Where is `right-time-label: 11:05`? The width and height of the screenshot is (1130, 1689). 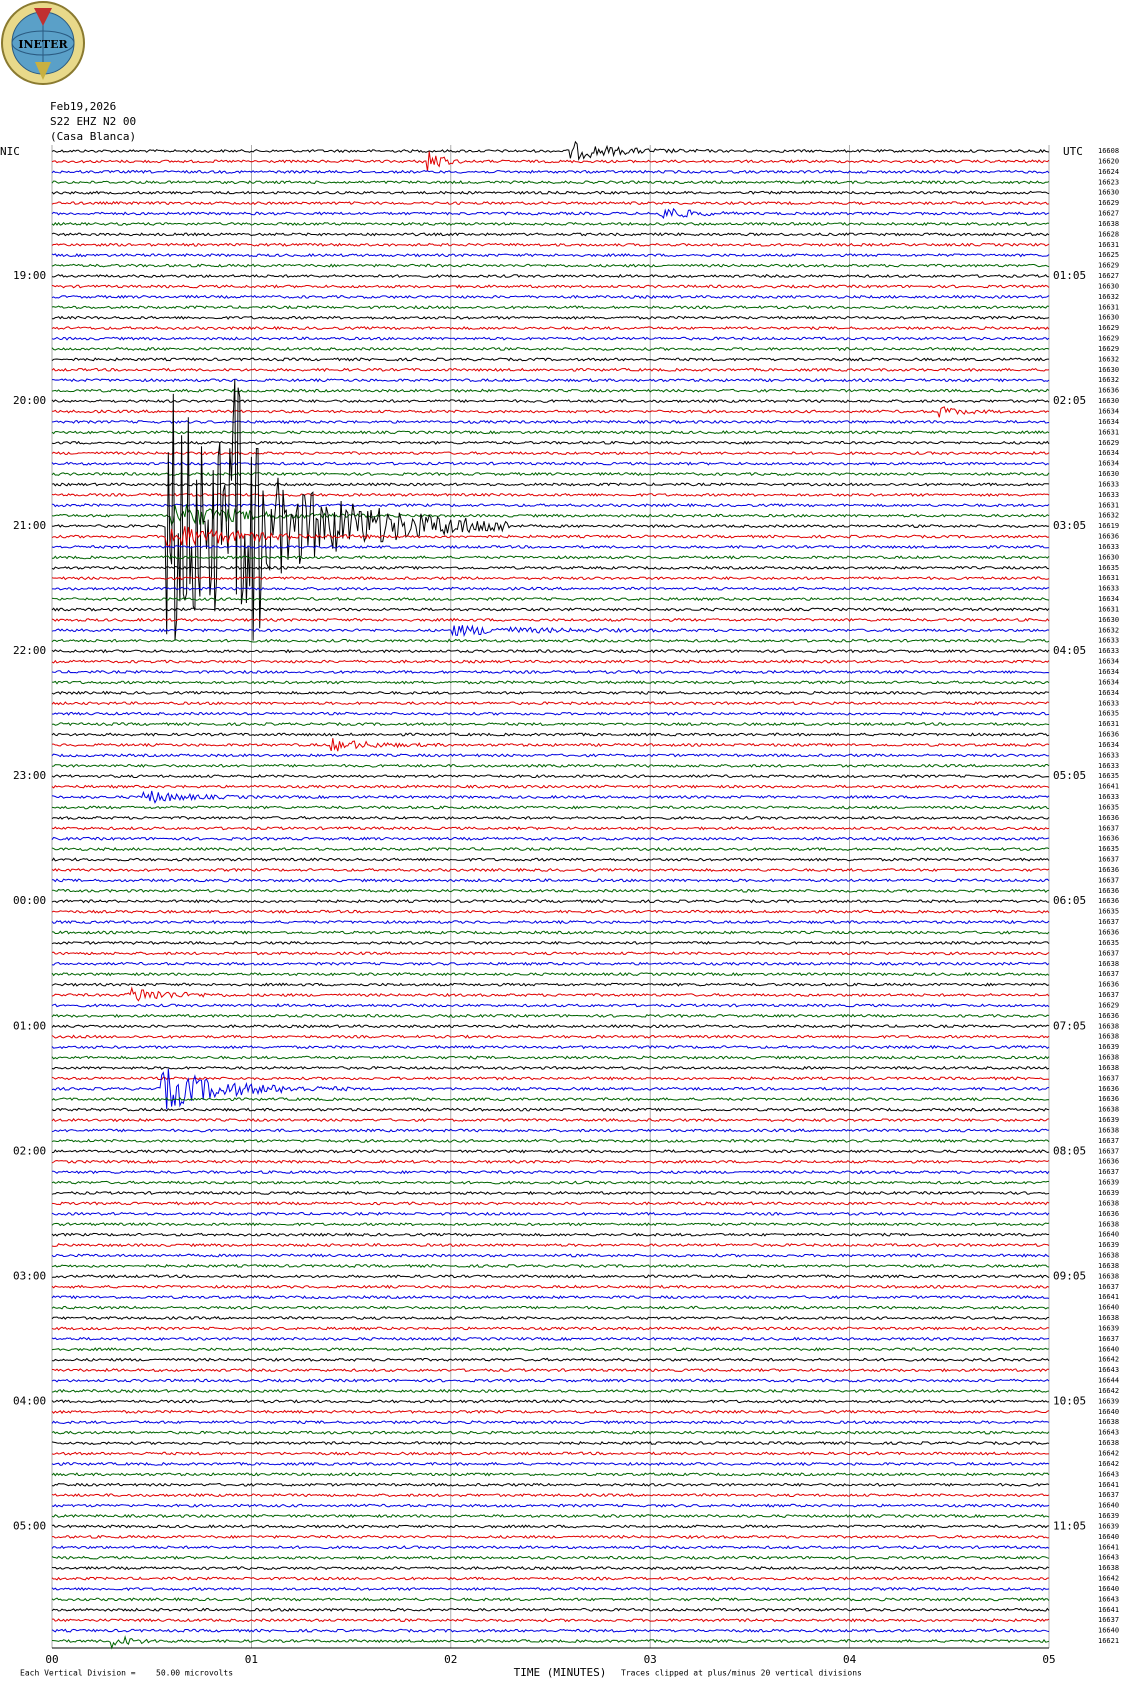
right-time-label: 11:05 is located at coordinates (1069, 1525).